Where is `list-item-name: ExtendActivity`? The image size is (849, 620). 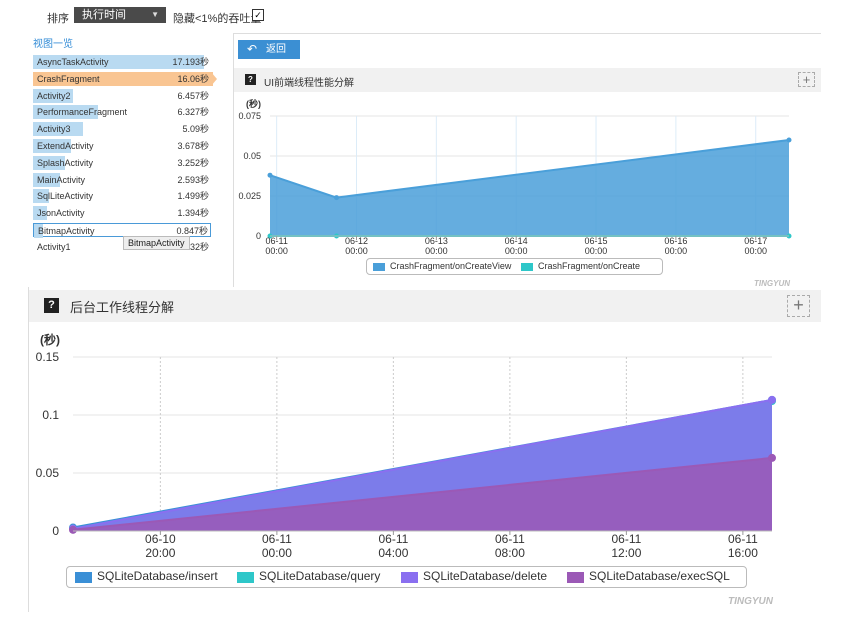 list-item-name: ExtendActivity is located at coordinates (65, 146).